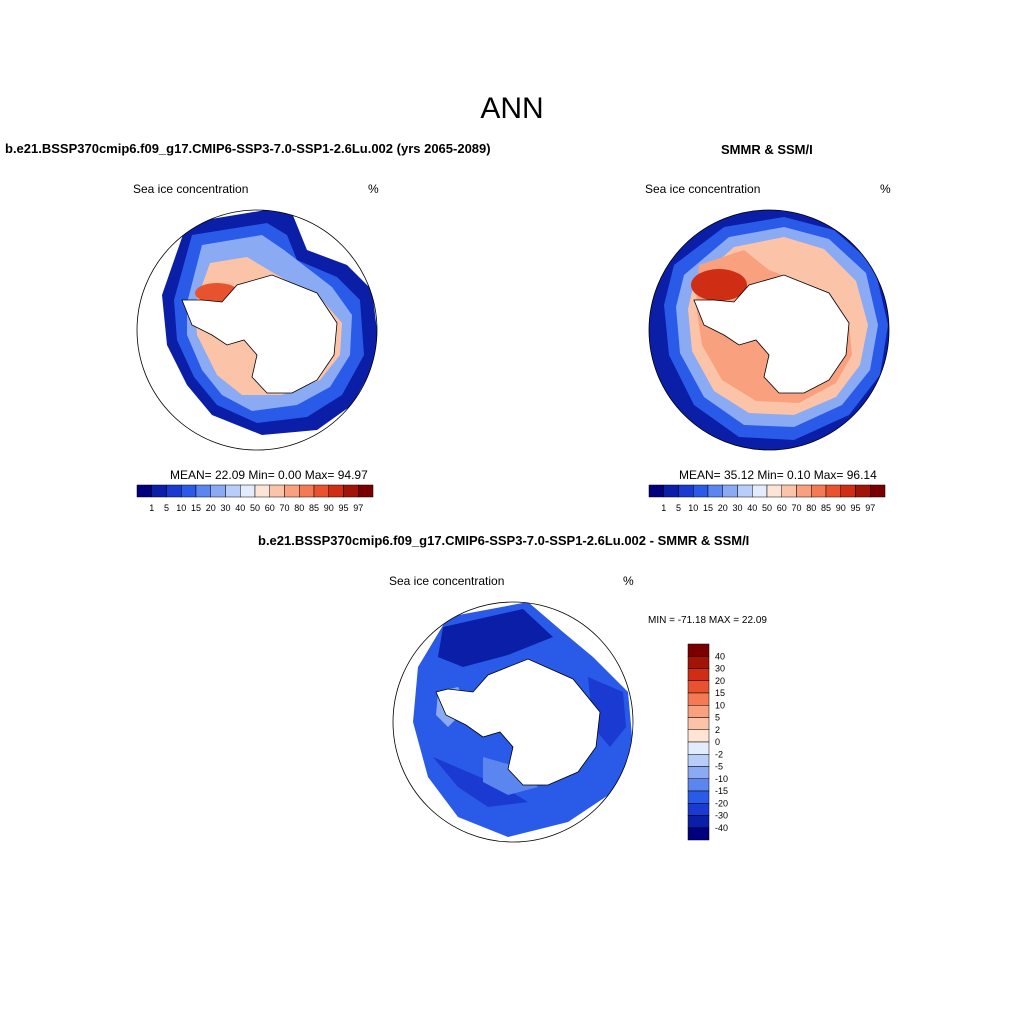 The height and width of the screenshot is (1024, 1024). Describe the element at coordinates (796, 508) in the screenshot. I see `right-colorbar-tick-label: 70` at that location.